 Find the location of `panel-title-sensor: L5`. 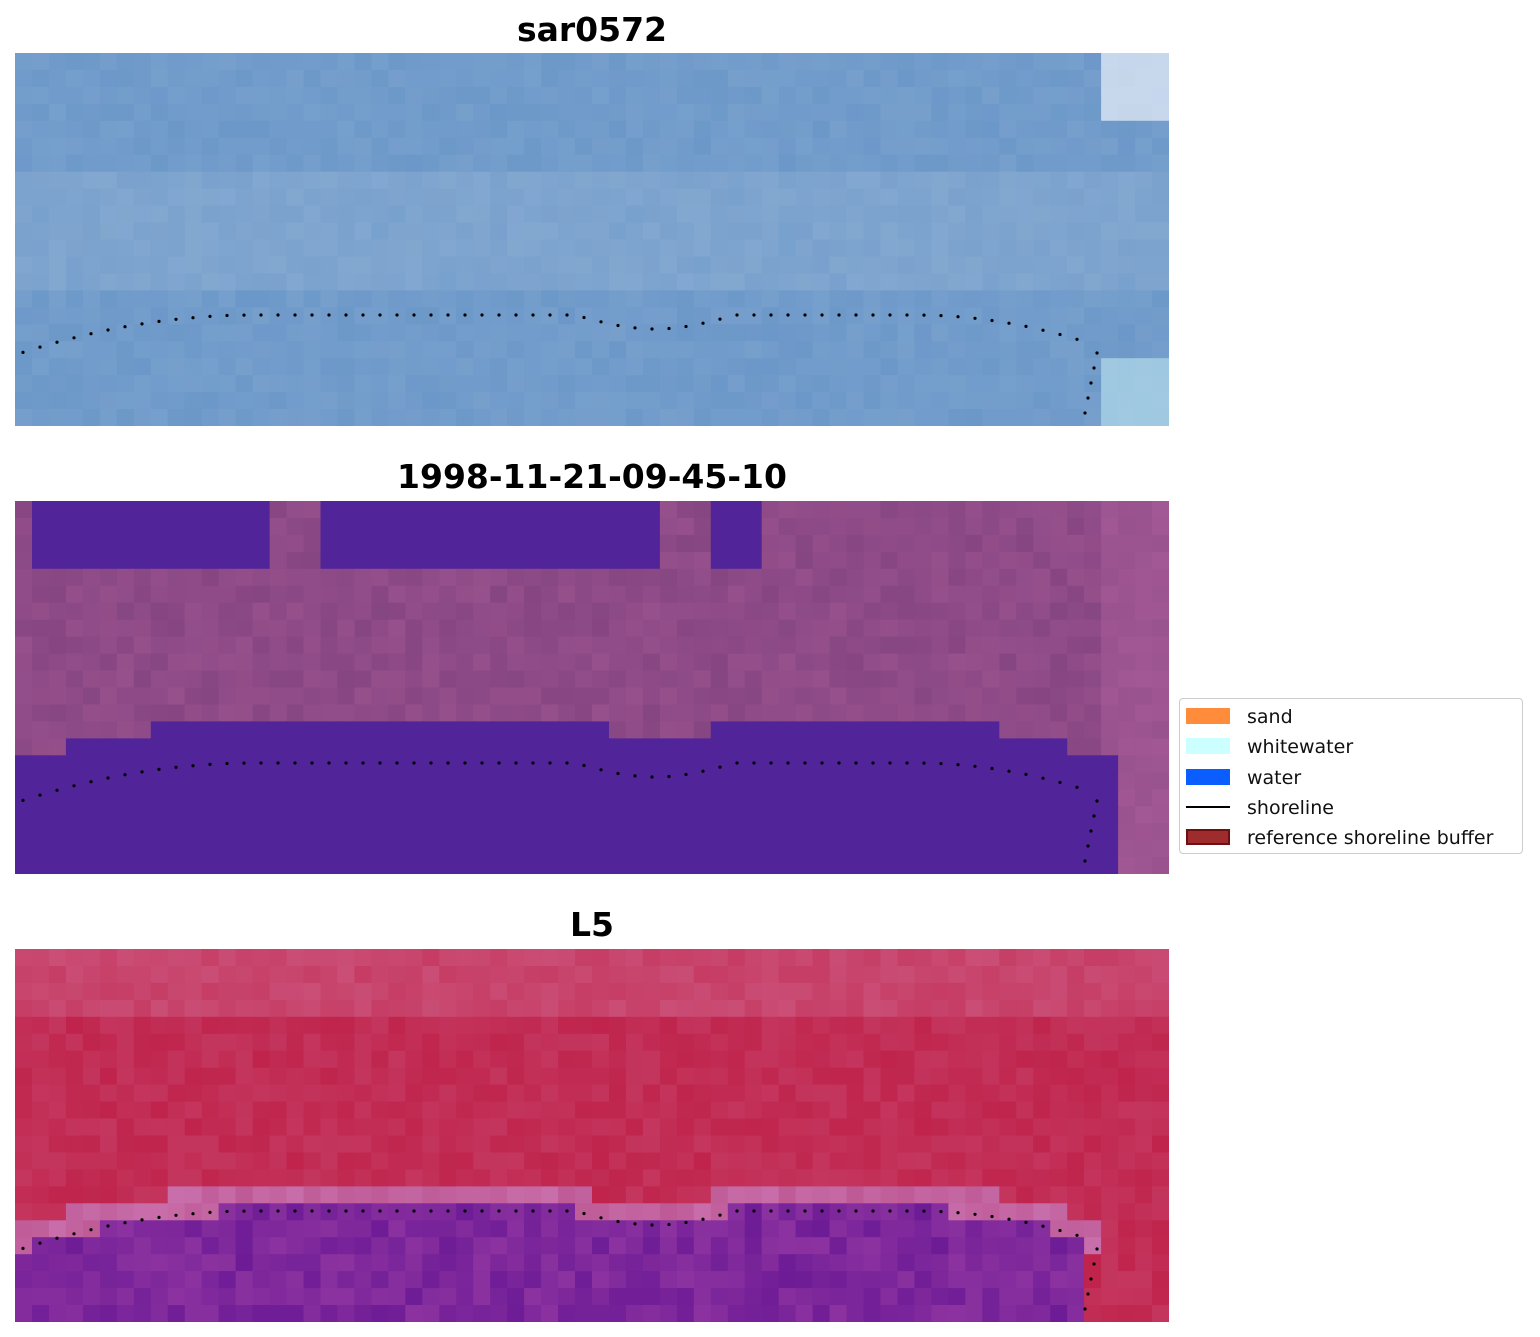

panel-title-sensor: L5 is located at coordinates (592, 924).